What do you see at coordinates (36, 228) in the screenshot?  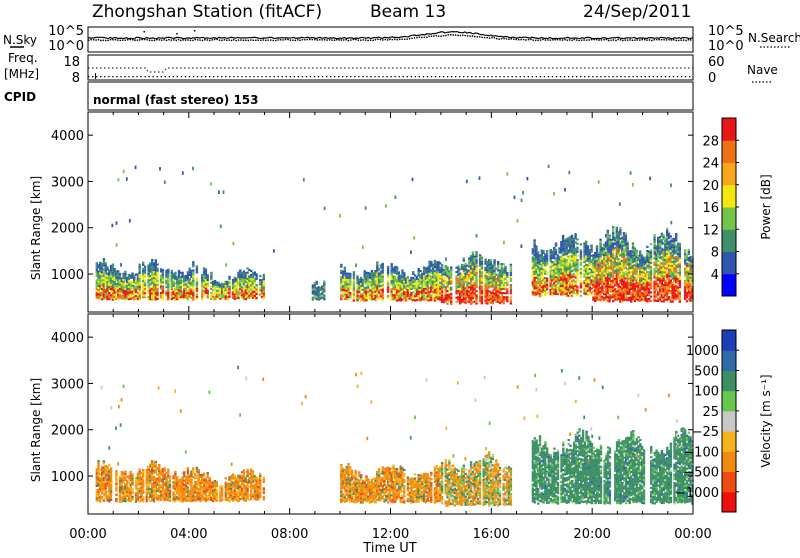 I see `y-axis-label: Slant Range [km]` at bounding box center [36, 228].